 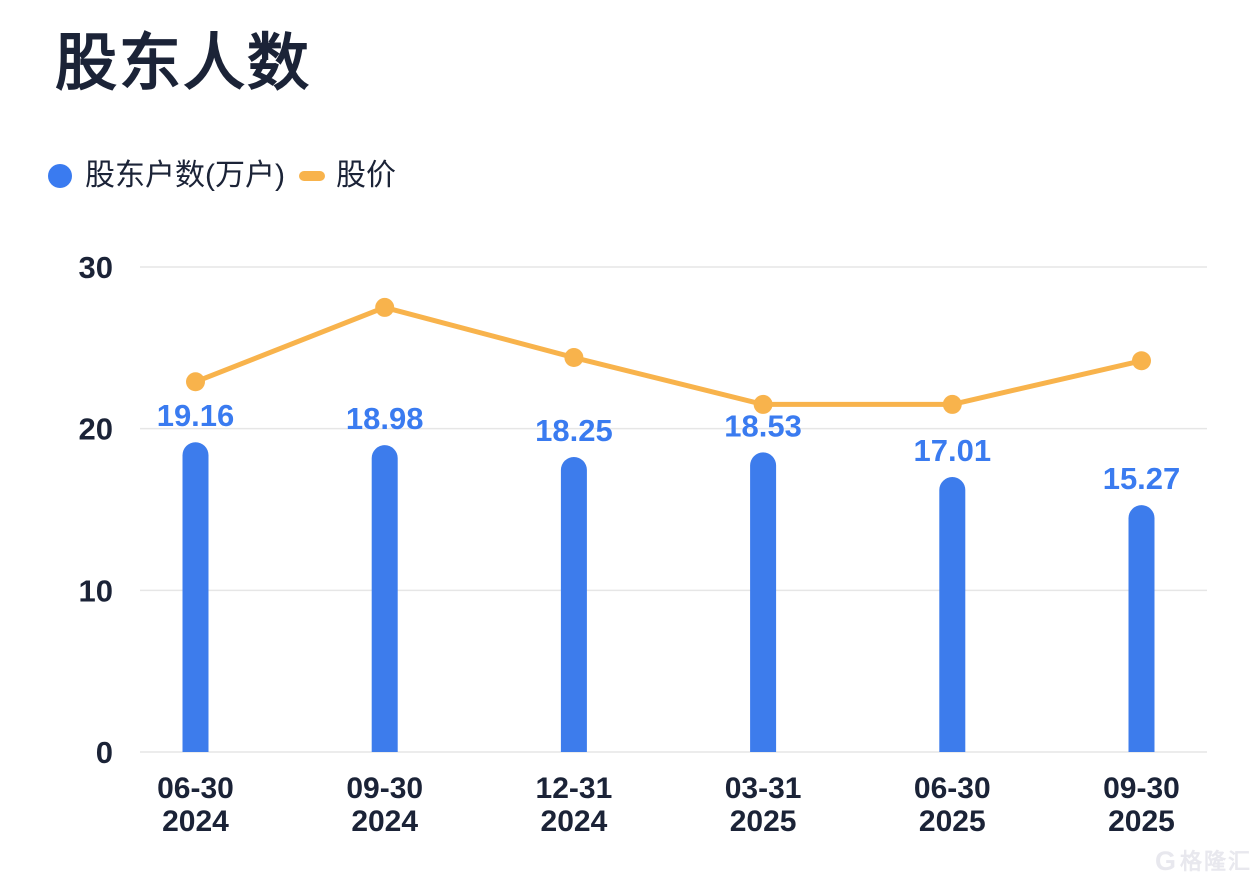 I want to click on x-axis-tick-label: 06-30 2025, so click(x=952, y=805).